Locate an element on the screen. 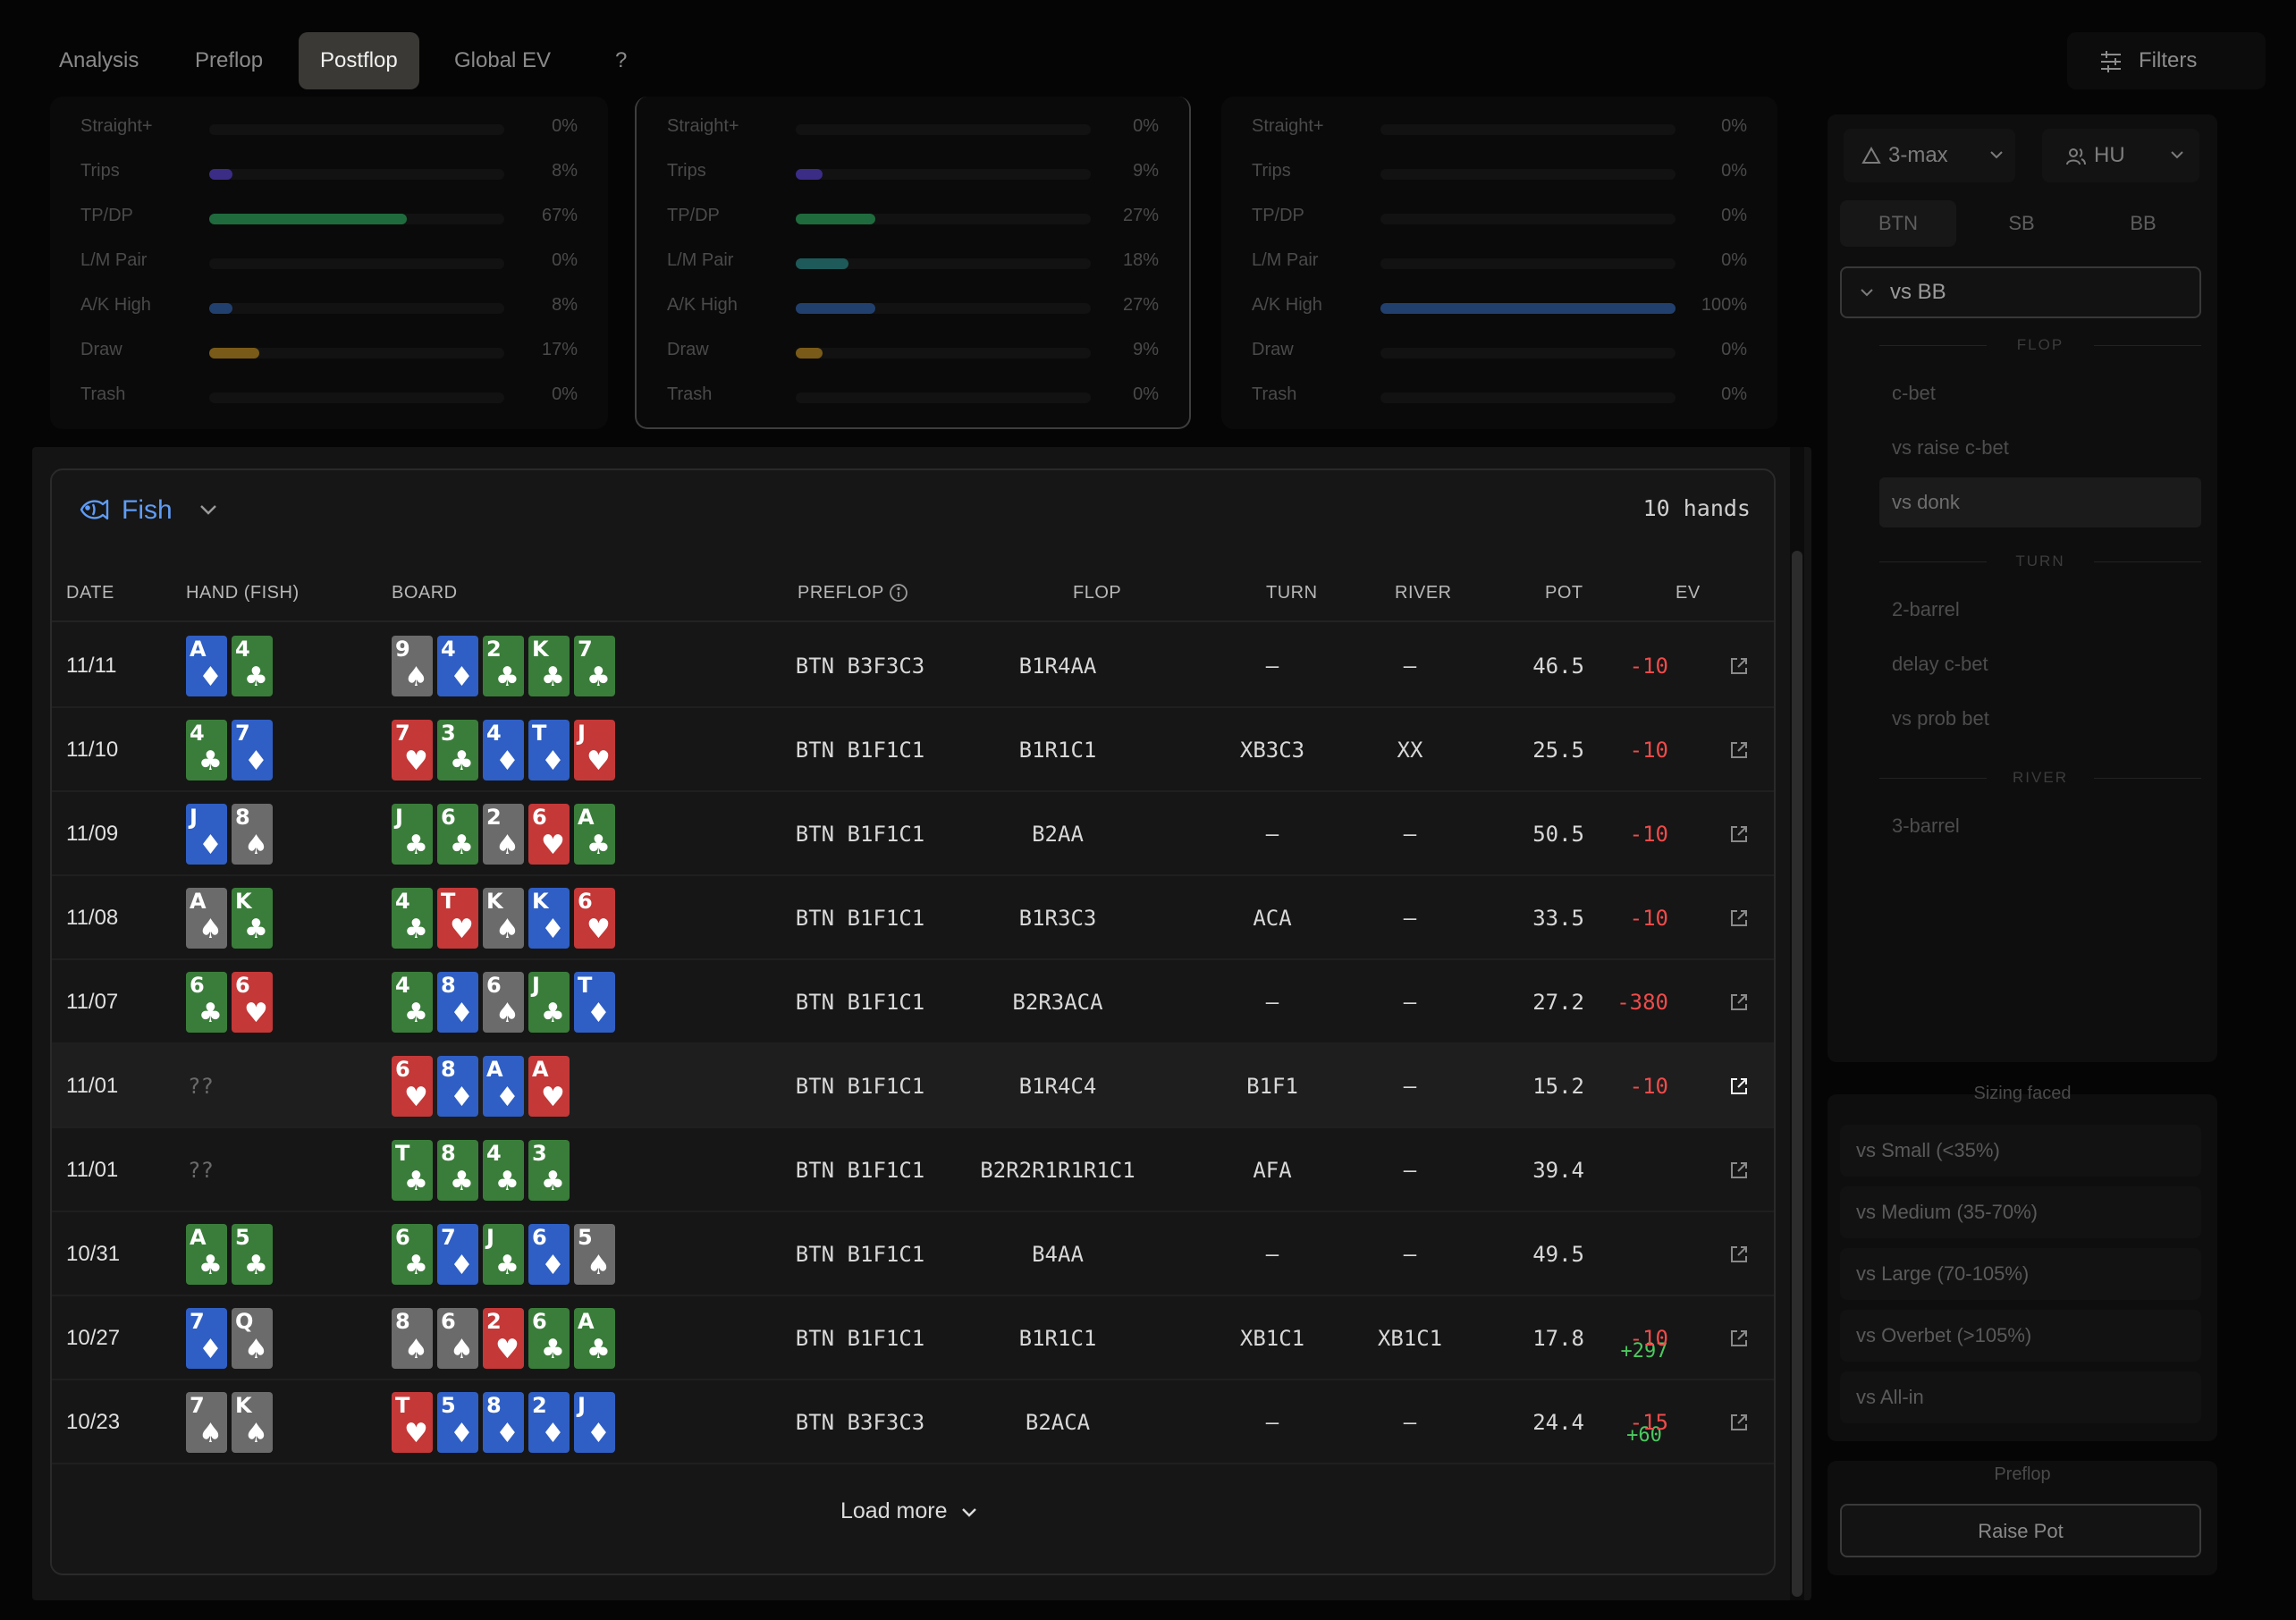 The width and height of the screenshot is (2296, 1620). spot-2-barrel: 2-barrel is located at coordinates (1926, 609).